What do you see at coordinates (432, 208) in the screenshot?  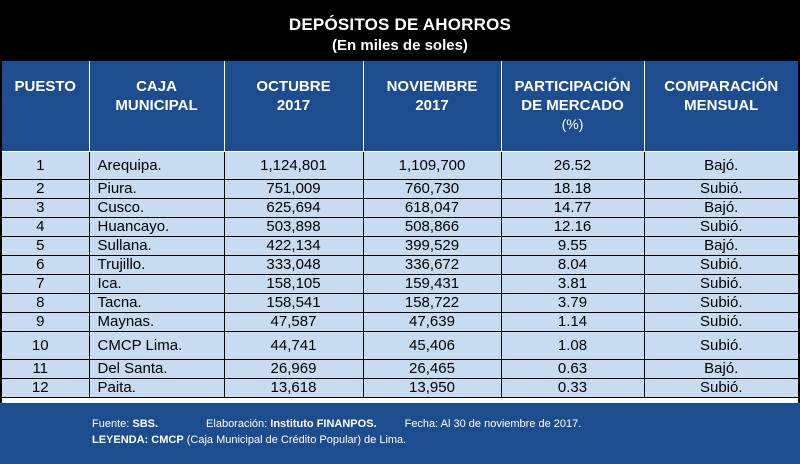 I see `cell-noviembre: 618,047` at bounding box center [432, 208].